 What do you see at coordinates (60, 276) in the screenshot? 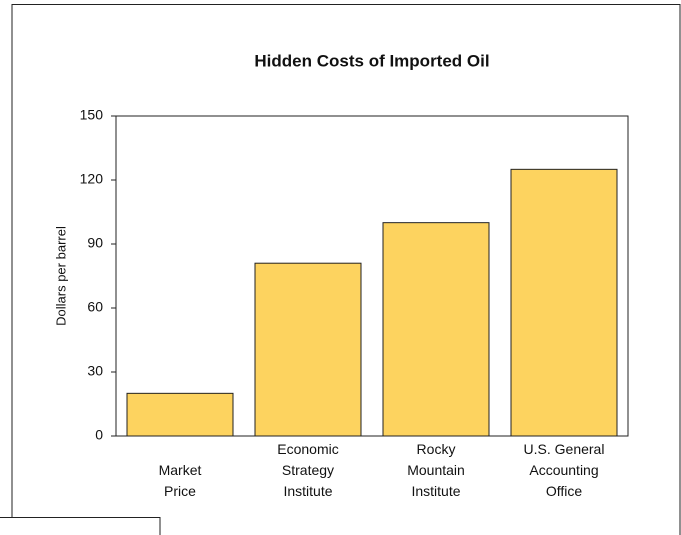
I see `y-axis-label: Dollars per barrel` at bounding box center [60, 276].